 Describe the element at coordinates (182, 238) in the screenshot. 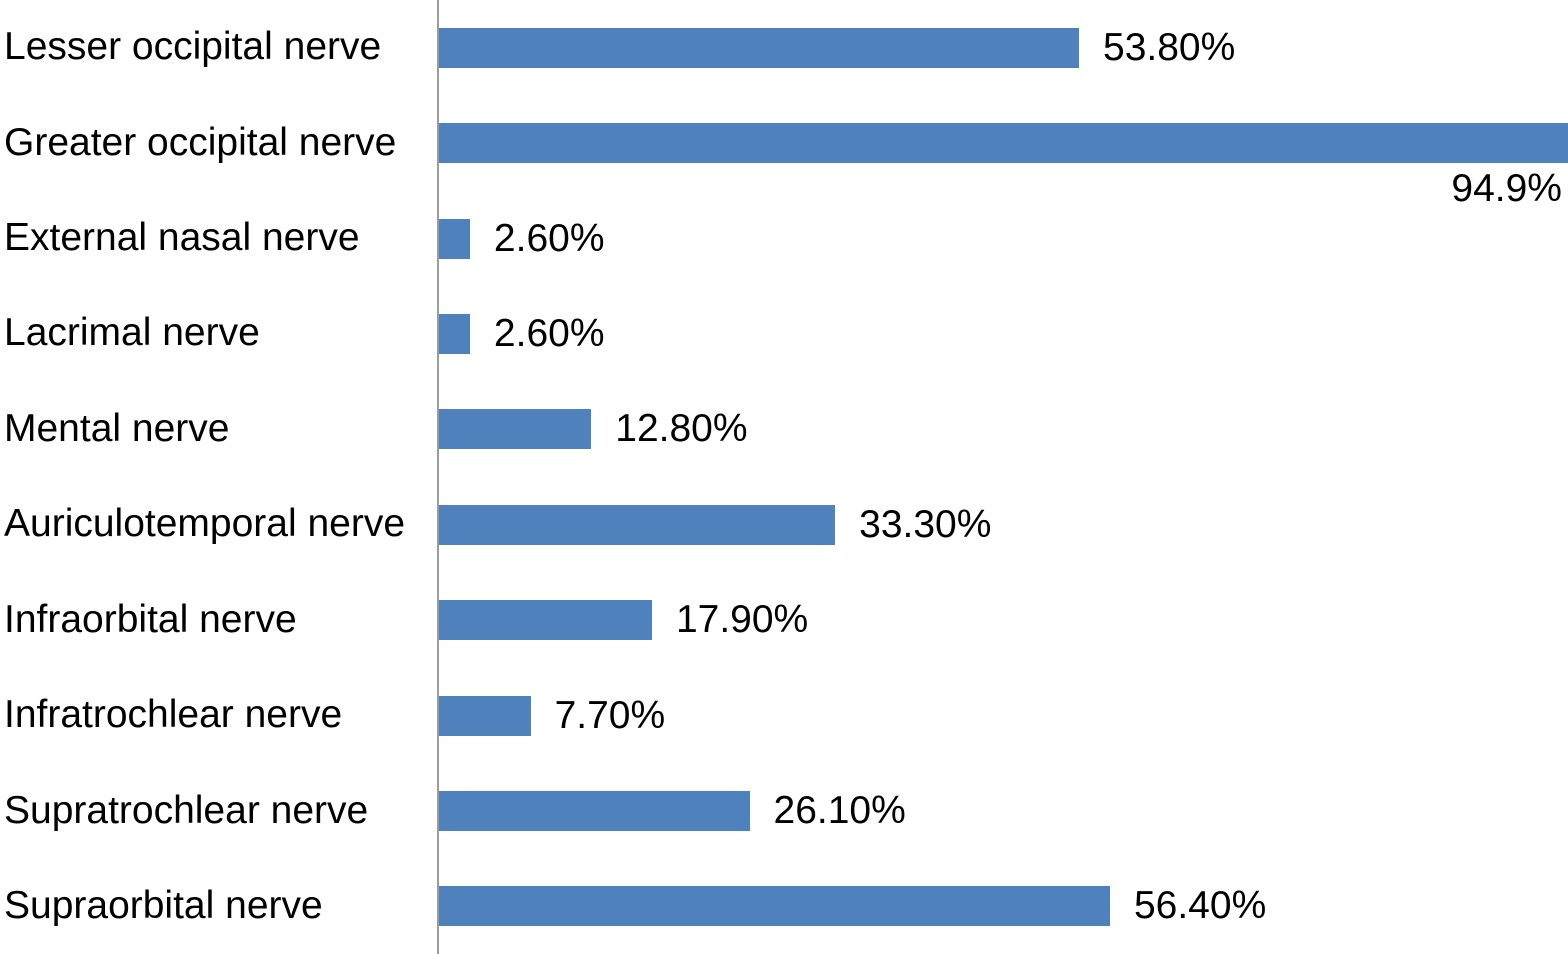

I see `category-label: External nasal nerve` at that location.